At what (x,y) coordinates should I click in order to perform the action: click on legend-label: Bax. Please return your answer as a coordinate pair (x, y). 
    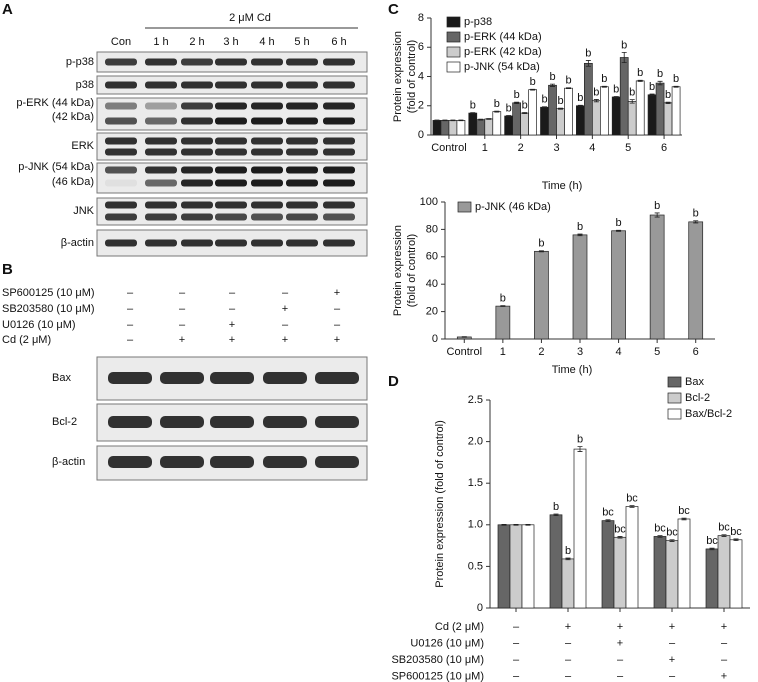
    Looking at the image, I should click on (694, 382).